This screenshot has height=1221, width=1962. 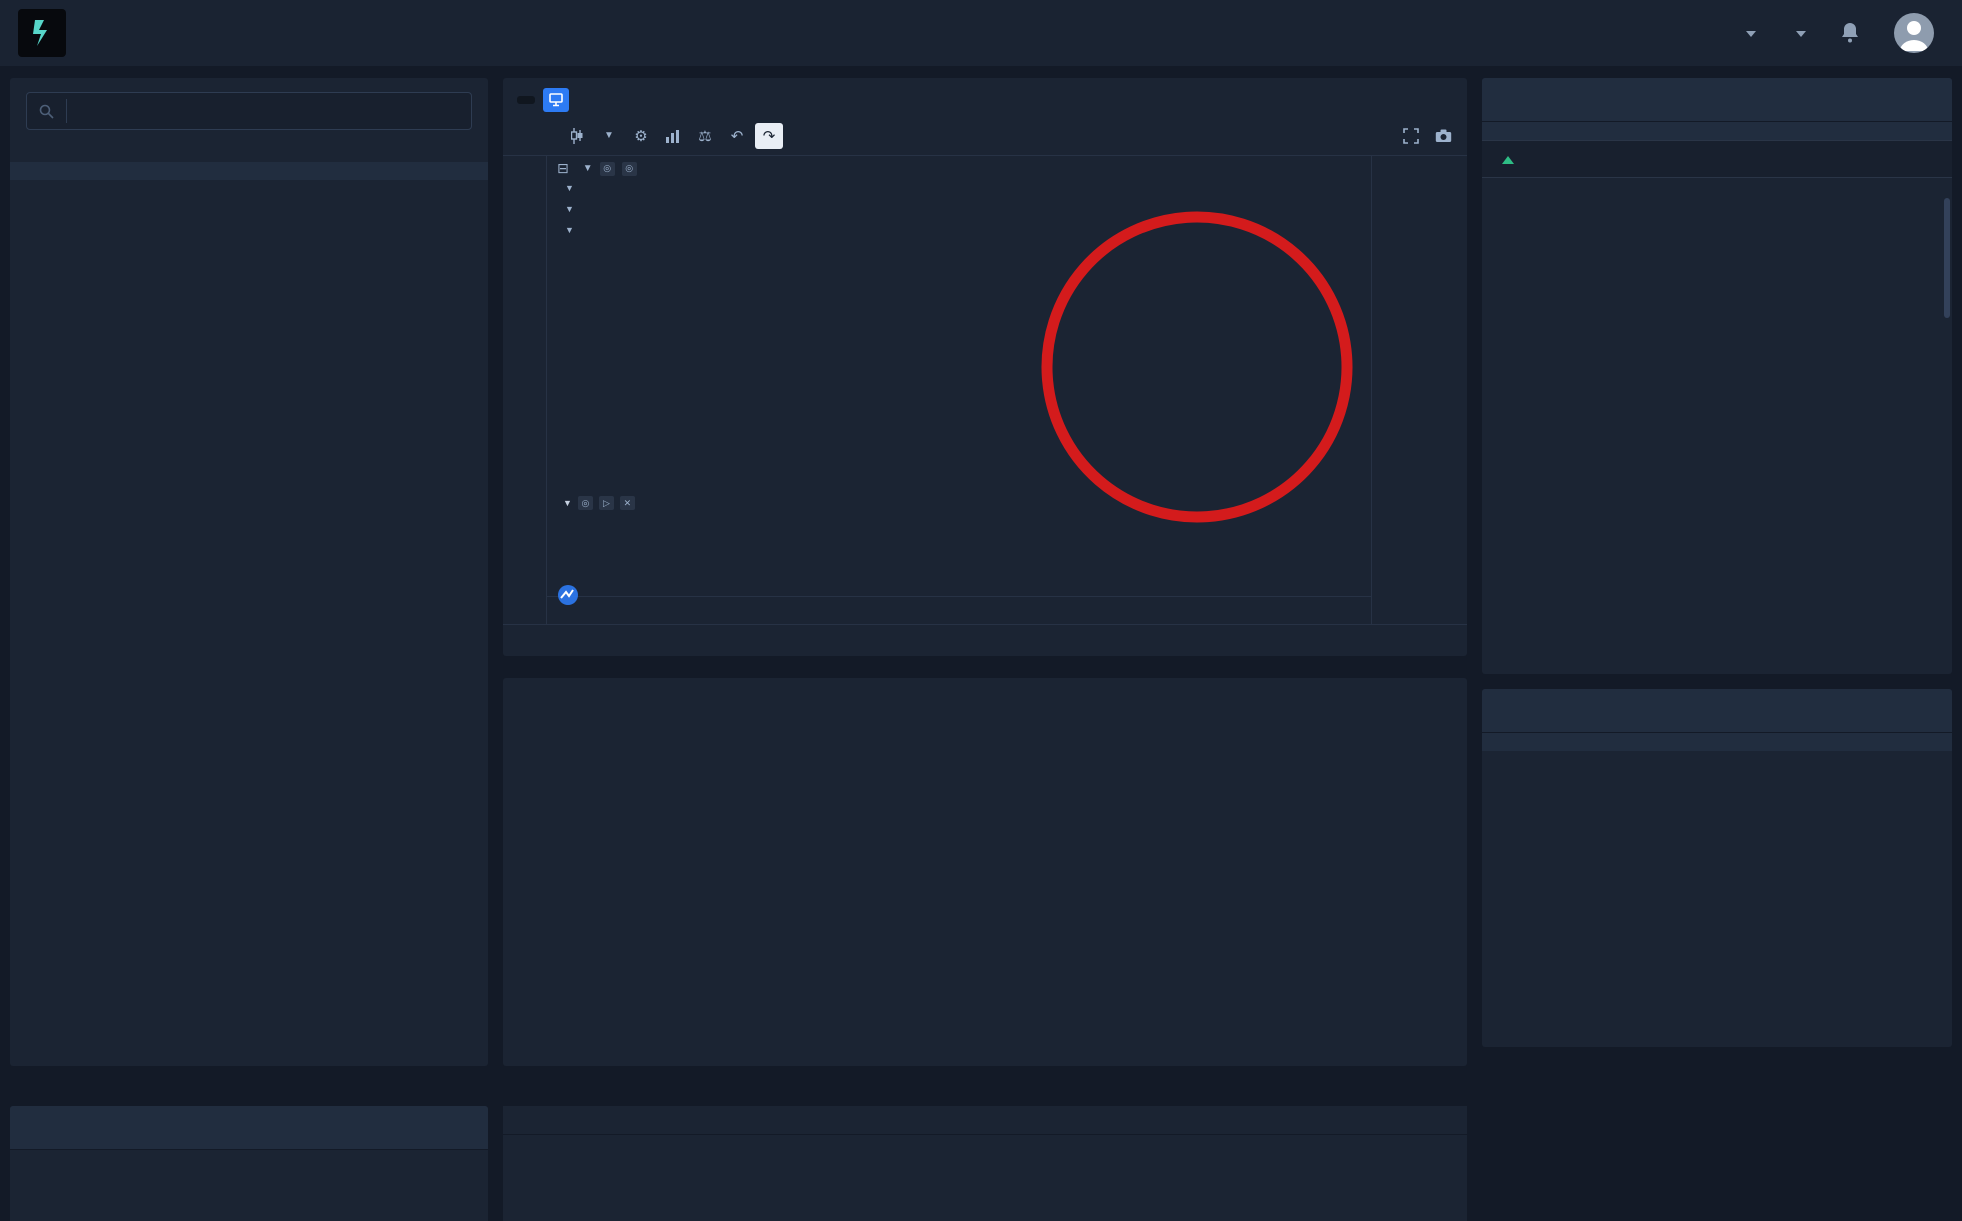 What do you see at coordinates (249, 1128) in the screenshot?
I see `news-panel-title` at bounding box center [249, 1128].